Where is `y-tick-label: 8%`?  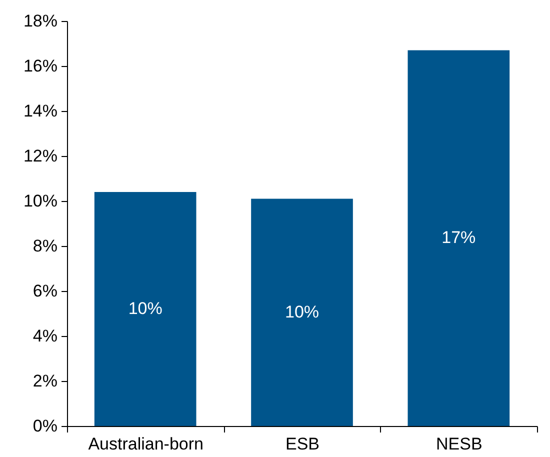 y-tick-label: 8% is located at coordinates (45, 246).